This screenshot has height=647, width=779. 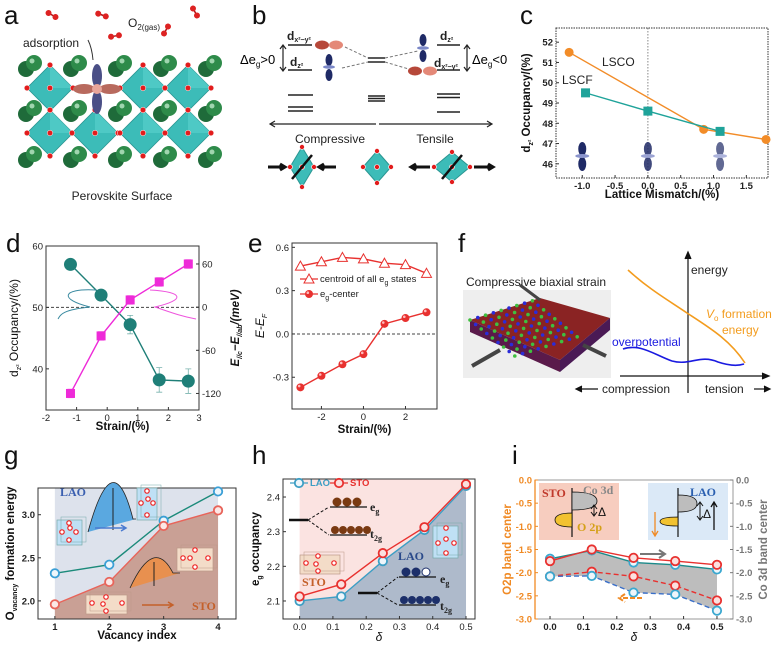 What do you see at coordinates (115, 36) in the screenshot?
I see `o2-molecule-icon` at bounding box center [115, 36].